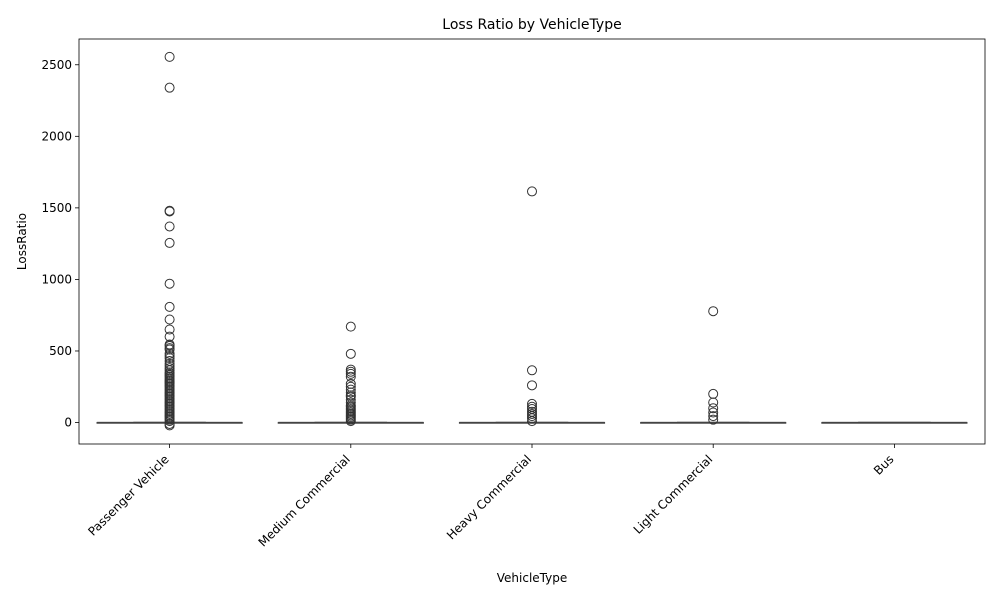 This screenshot has height=600, width=1000. Describe the element at coordinates (68, 423) in the screenshot. I see `y-tick-label: 0` at that location.